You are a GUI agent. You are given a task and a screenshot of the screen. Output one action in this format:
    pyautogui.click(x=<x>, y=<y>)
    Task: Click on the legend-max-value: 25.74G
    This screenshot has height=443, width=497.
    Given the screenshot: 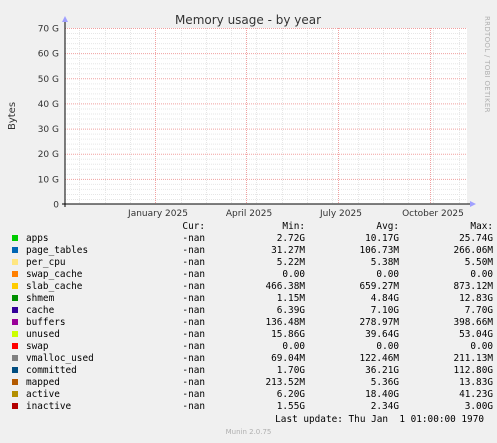 What is the action you would take?
    pyautogui.click(x=476, y=238)
    